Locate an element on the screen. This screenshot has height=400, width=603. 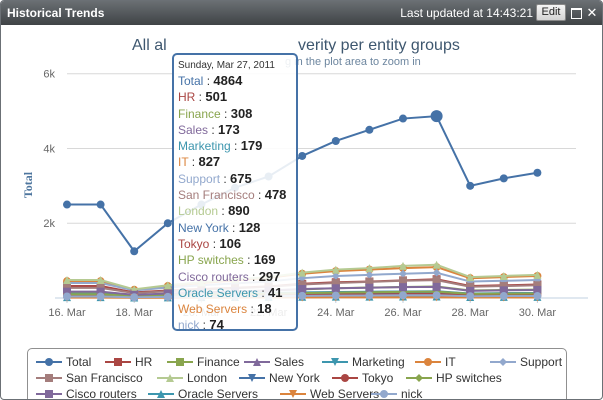
tooltip-row: Tokyo : 106 is located at coordinates (210, 243).